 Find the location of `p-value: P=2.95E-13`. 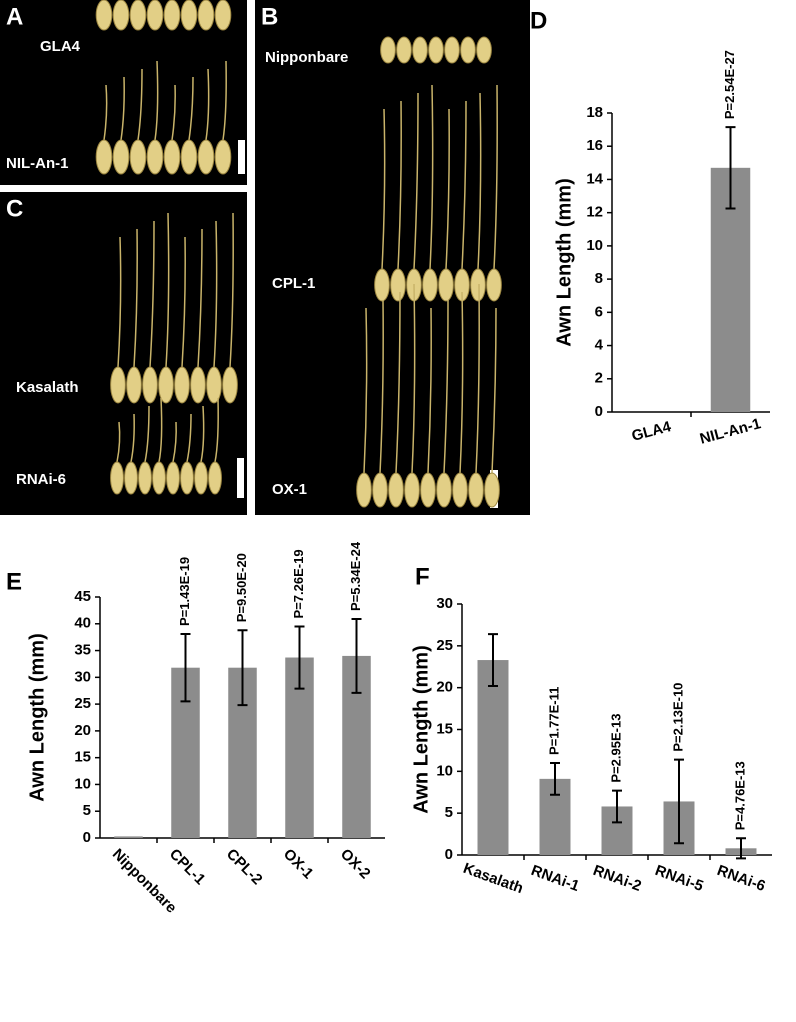

p-value: P=2.95E-13 is located at coordinates (615, 748).